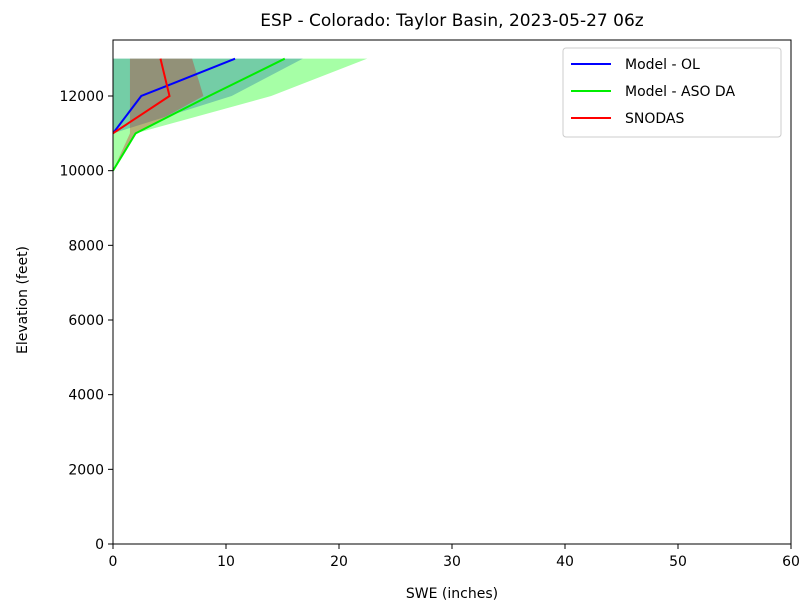 The image size is (802, 610). What do you see at coordinates (81, 97) in the screenshot?
I see `y-tick-label: 12000` at bounding box center [81, 97].